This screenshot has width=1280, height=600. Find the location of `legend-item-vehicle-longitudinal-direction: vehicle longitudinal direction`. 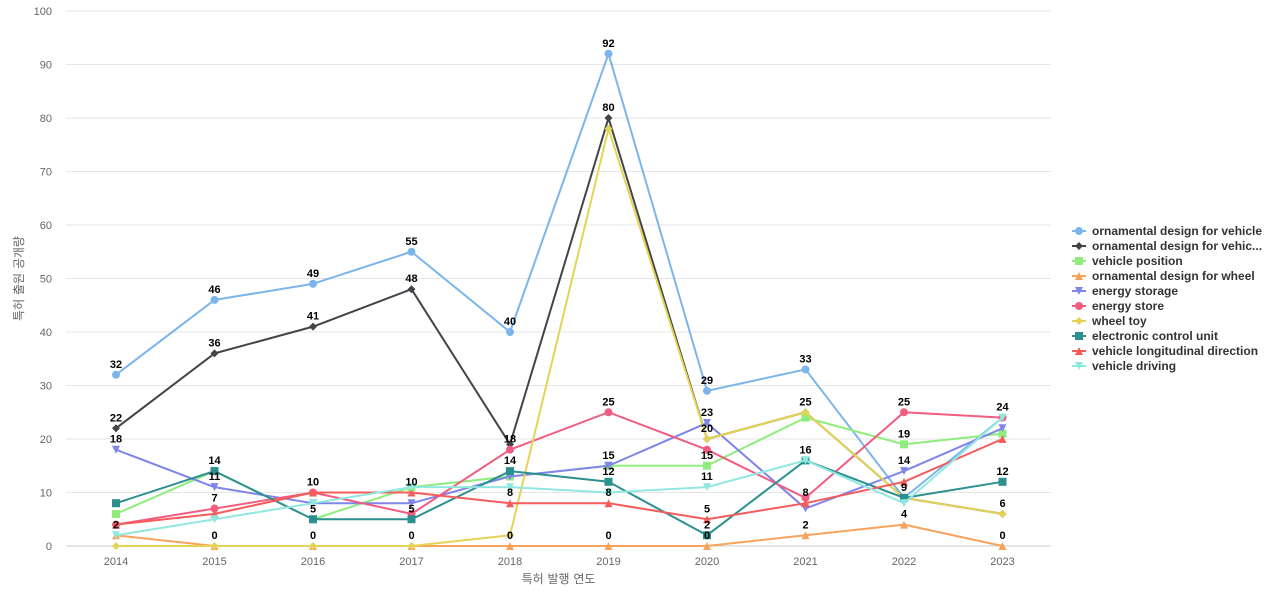

legend-item-vehicle-longitudinal-direction: vehicle longitudinal direction is located at coordinates (1165, 351).